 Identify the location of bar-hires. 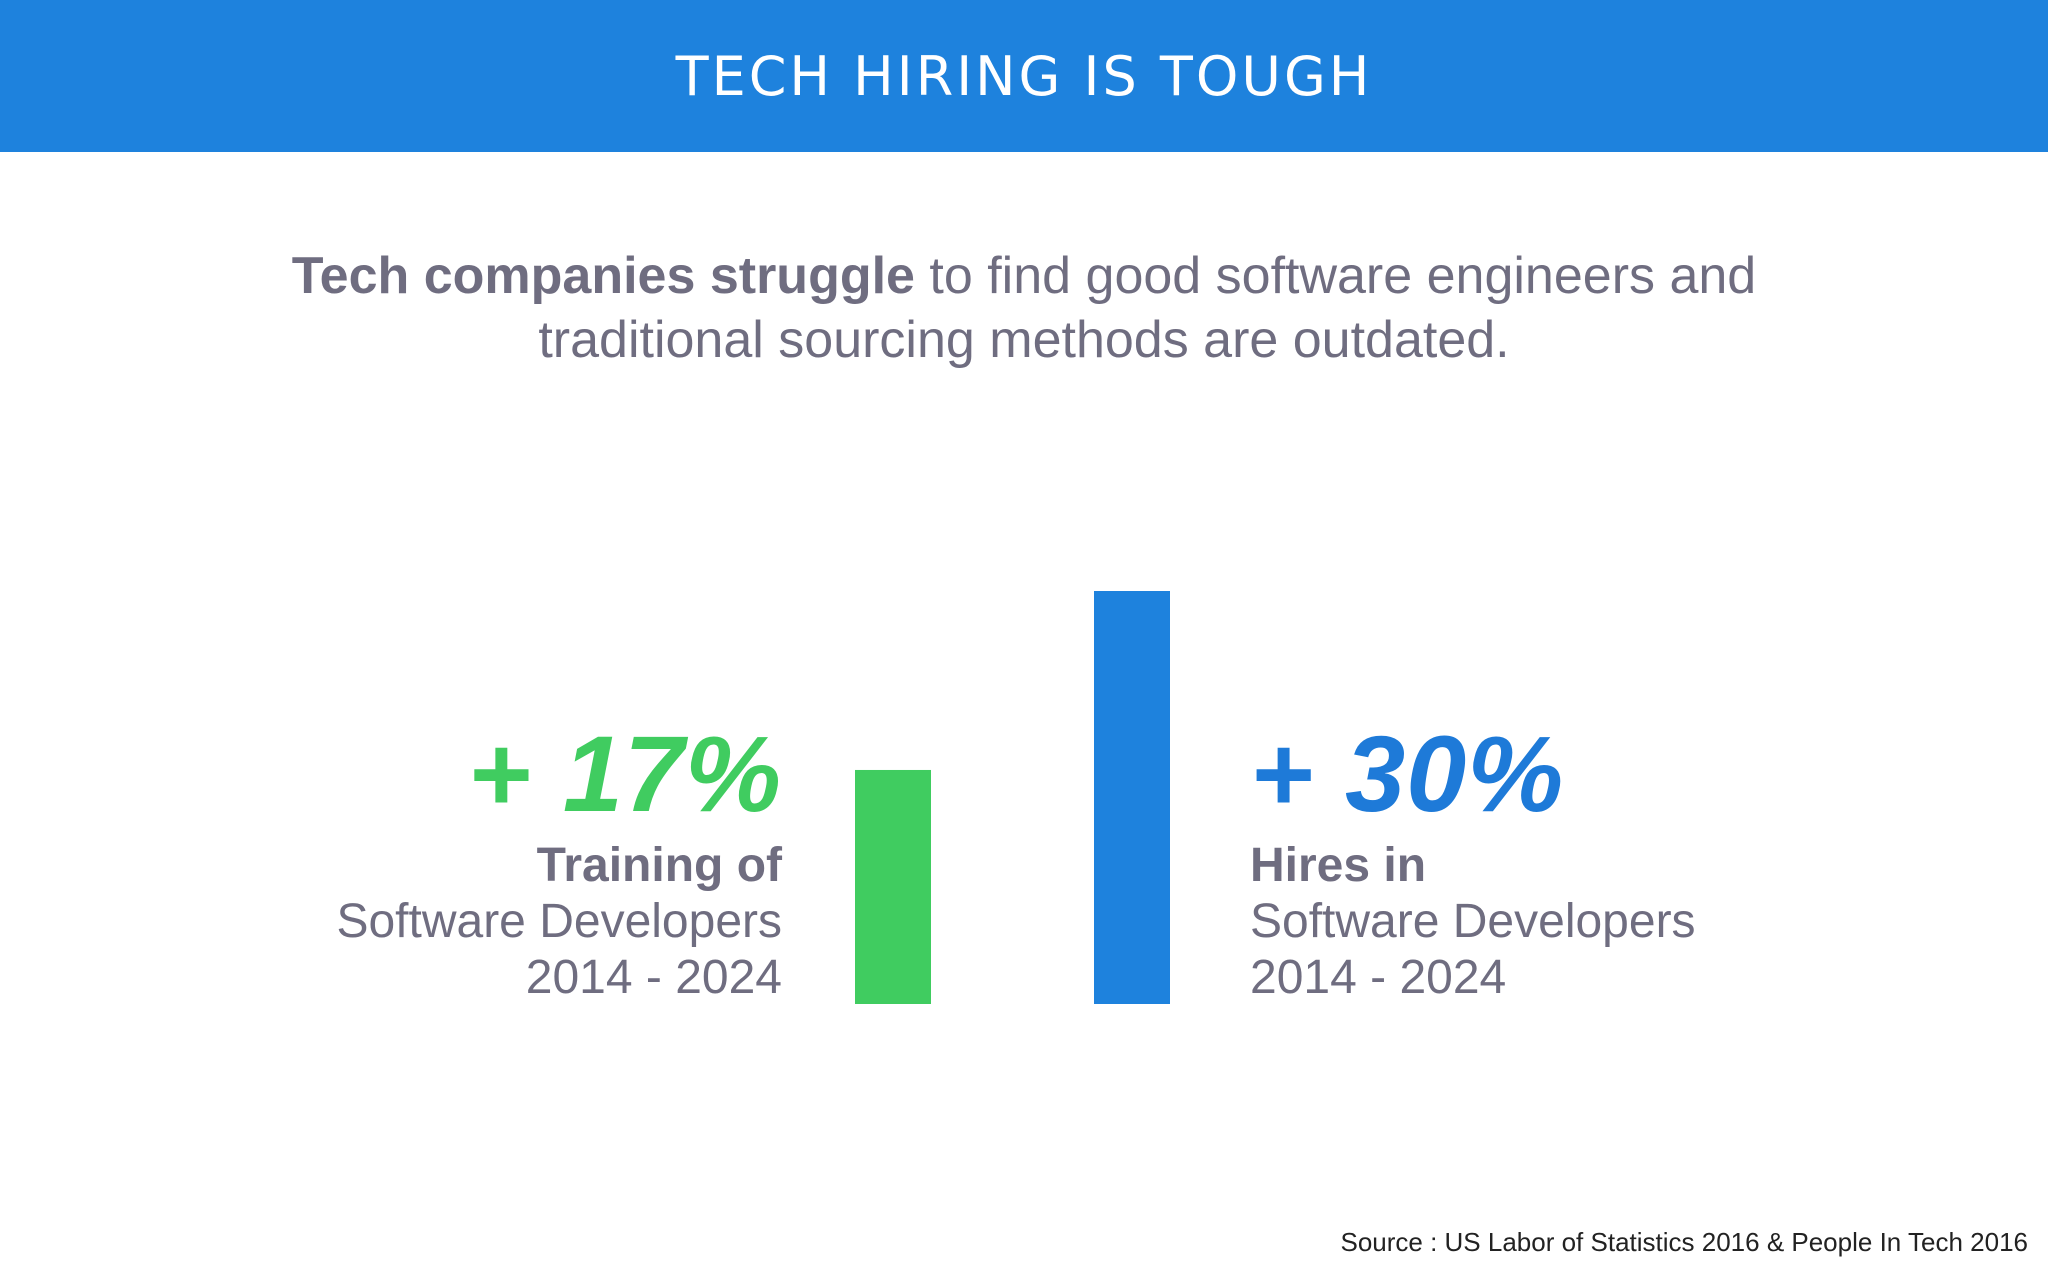
(1132, 797).